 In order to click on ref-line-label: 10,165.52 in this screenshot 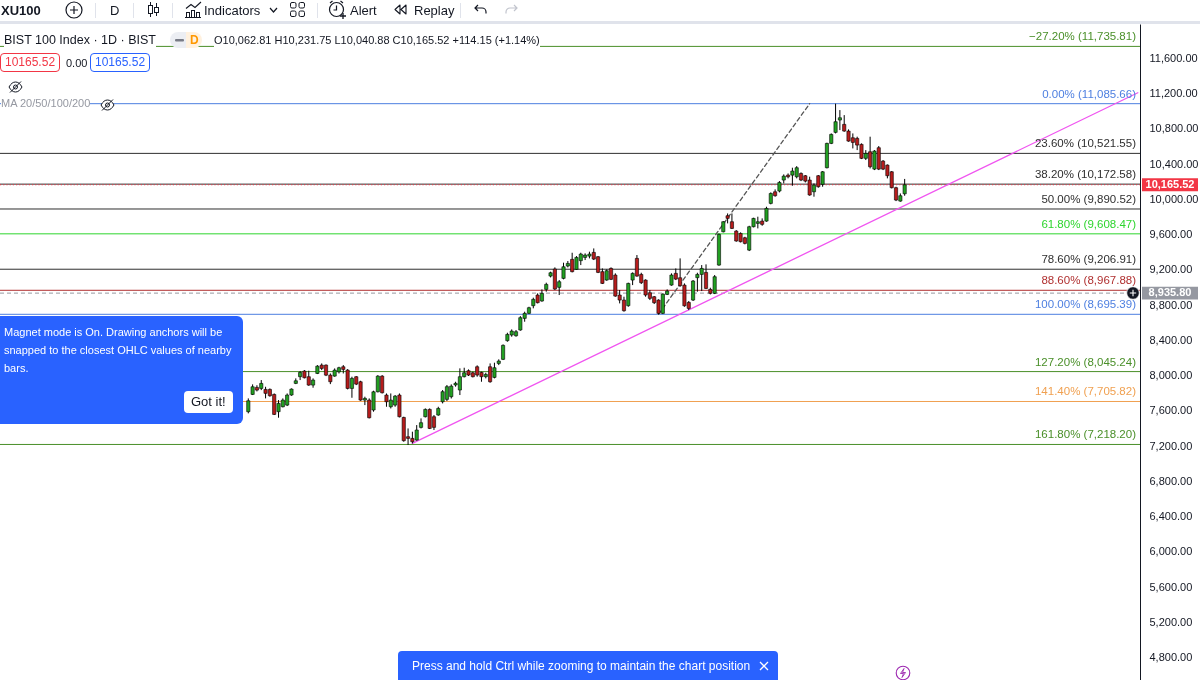, I will do `click(1170, 183)`.